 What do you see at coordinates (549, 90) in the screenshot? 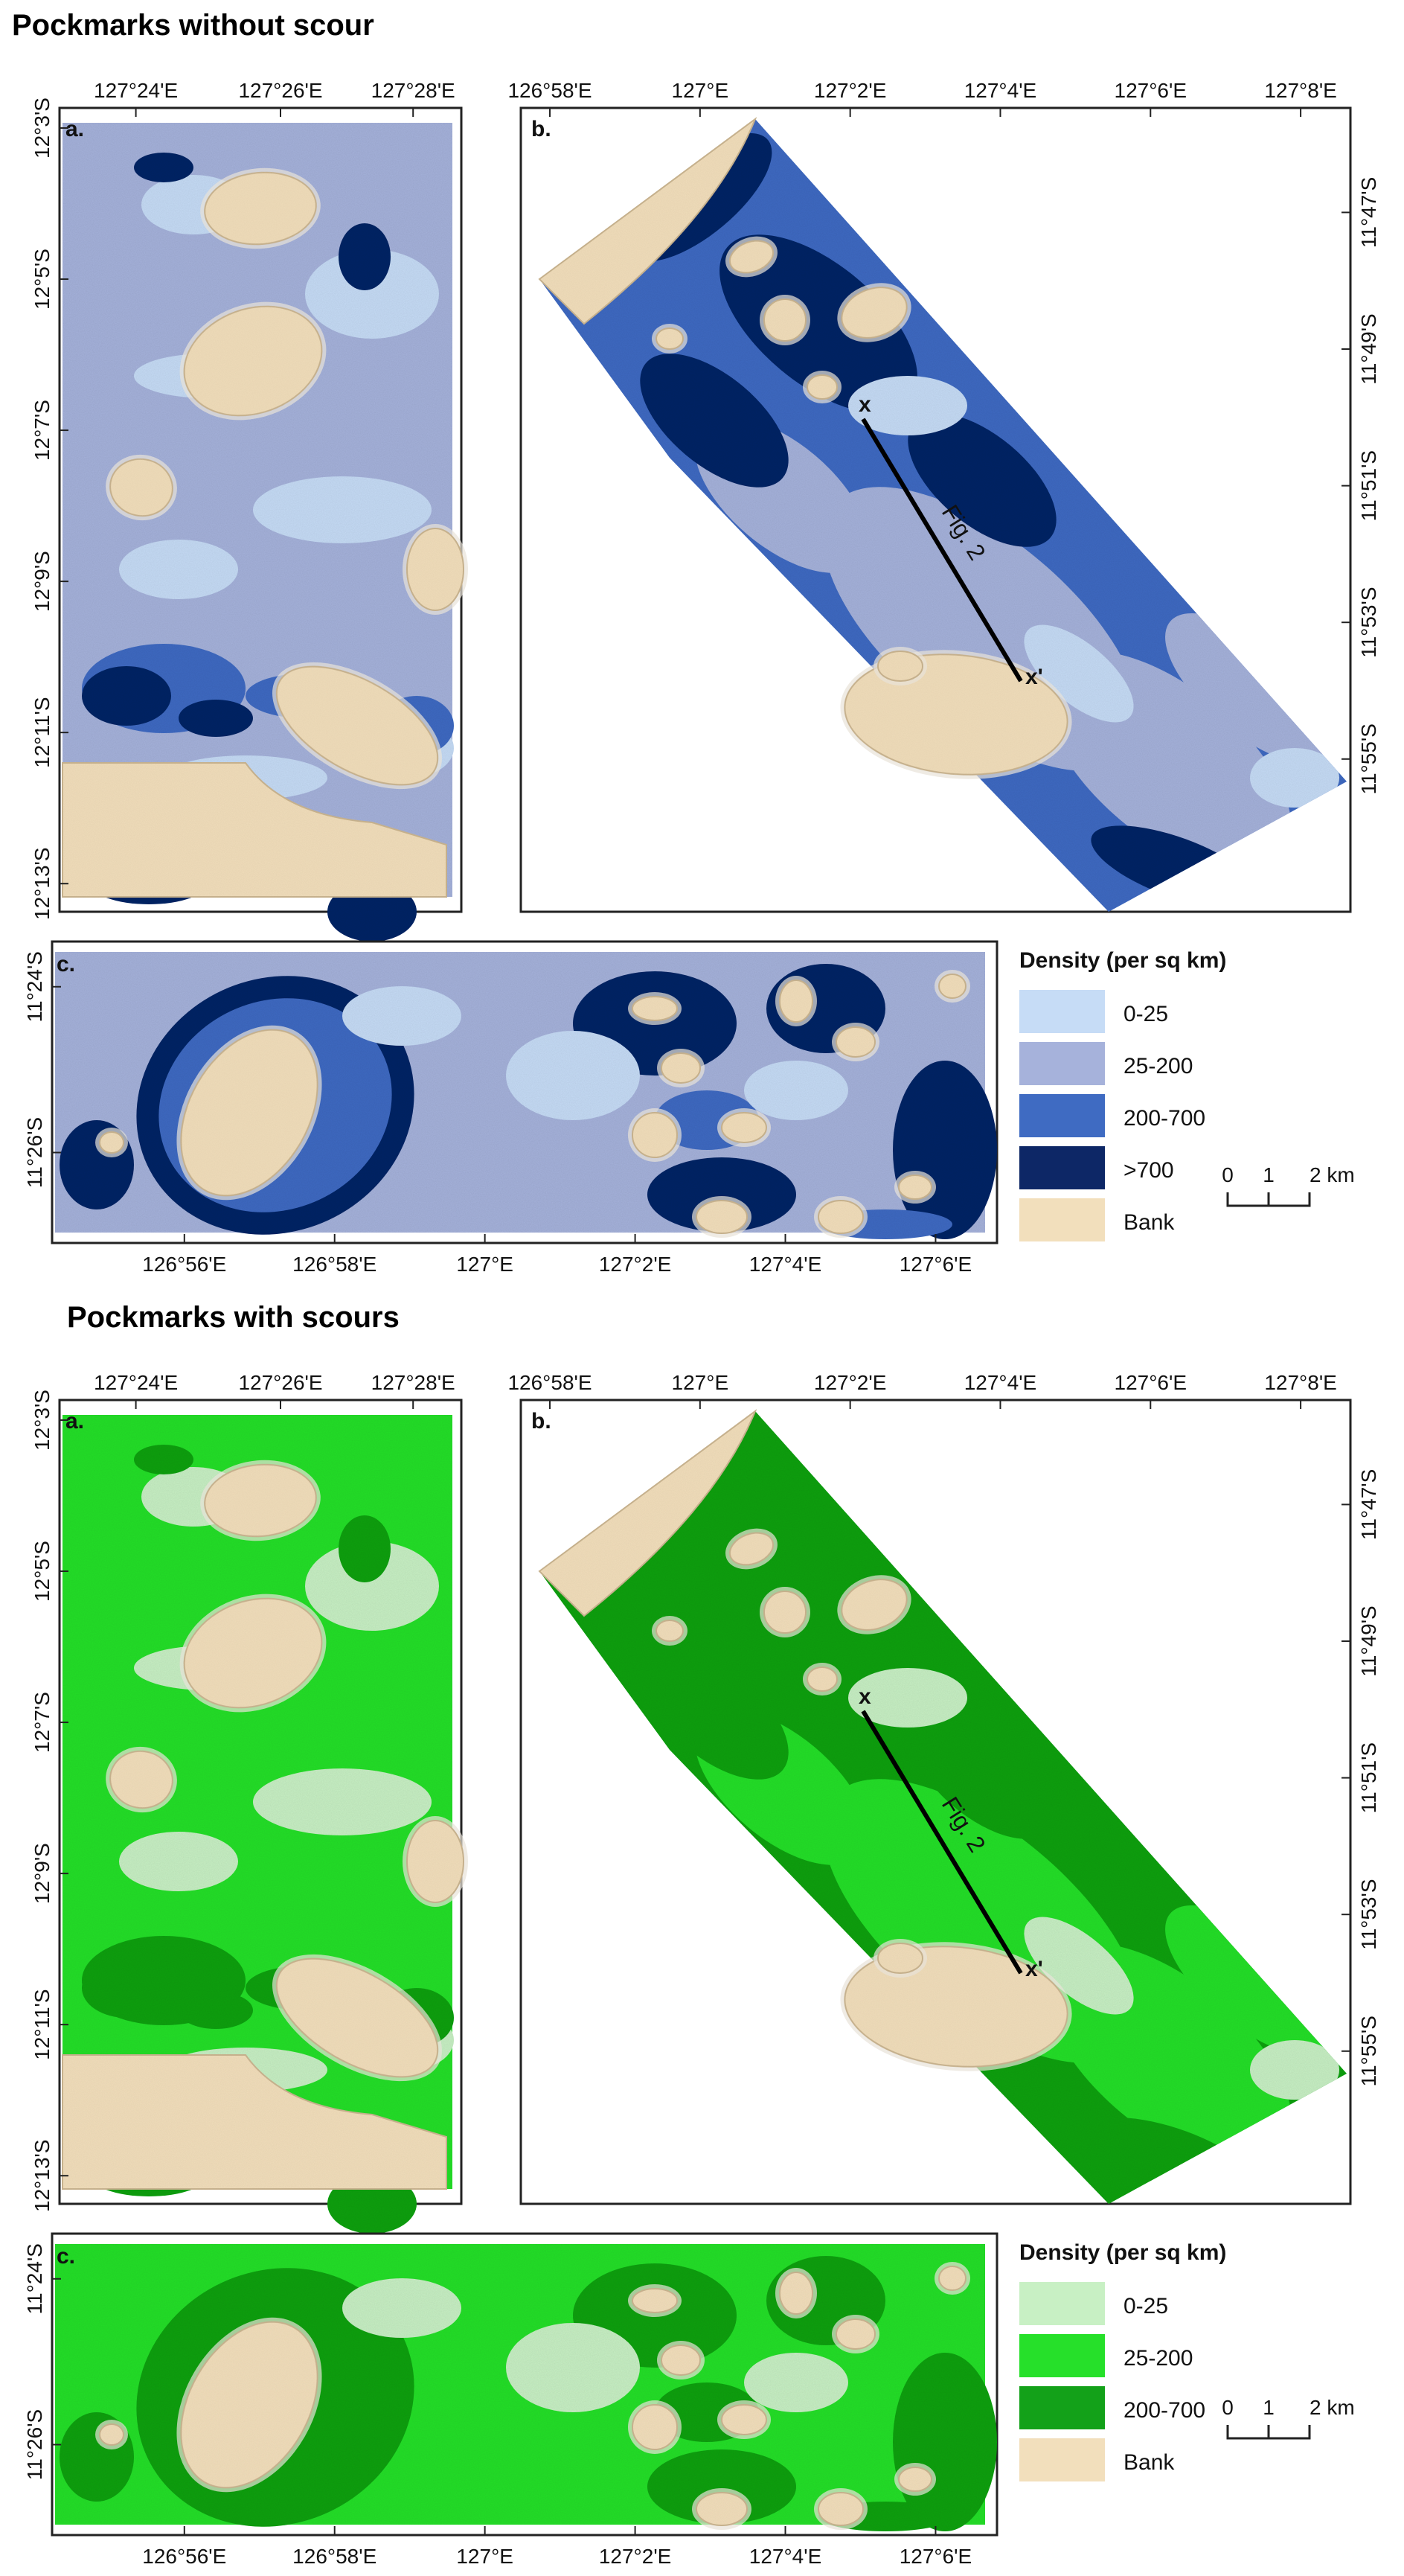
I see `top-tick-label: 126°58'E` at bounding box center [549, 90].